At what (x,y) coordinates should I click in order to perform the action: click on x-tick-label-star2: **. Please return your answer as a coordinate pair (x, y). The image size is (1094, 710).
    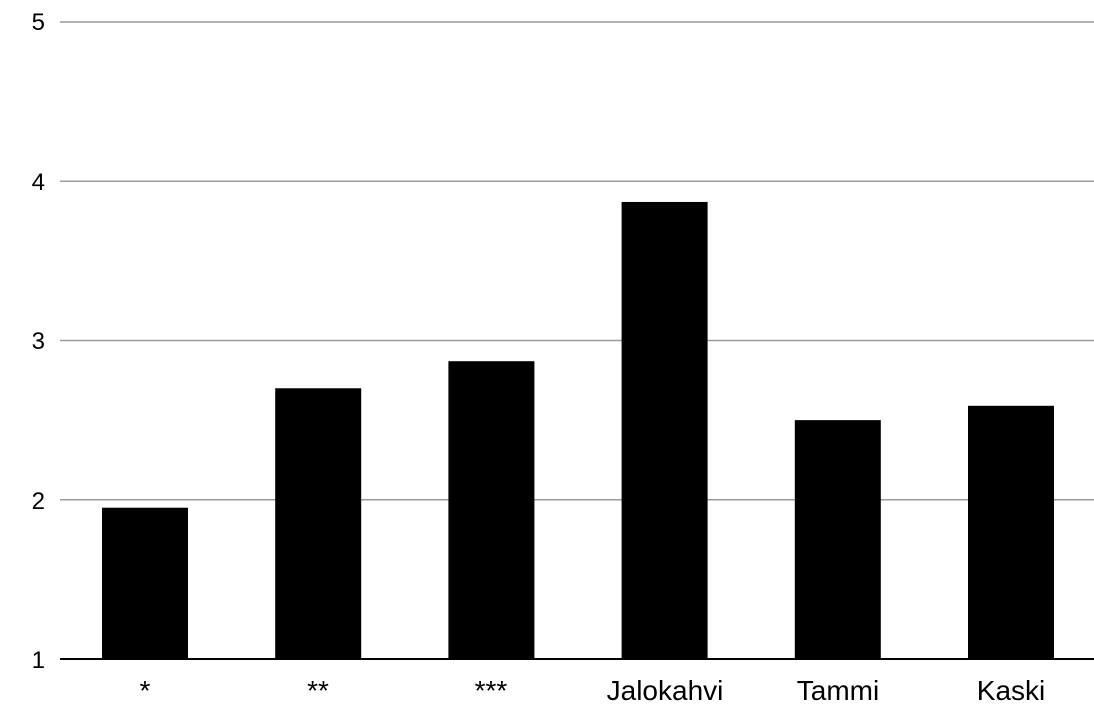
    Looking at the image, I should click on (318, 690).